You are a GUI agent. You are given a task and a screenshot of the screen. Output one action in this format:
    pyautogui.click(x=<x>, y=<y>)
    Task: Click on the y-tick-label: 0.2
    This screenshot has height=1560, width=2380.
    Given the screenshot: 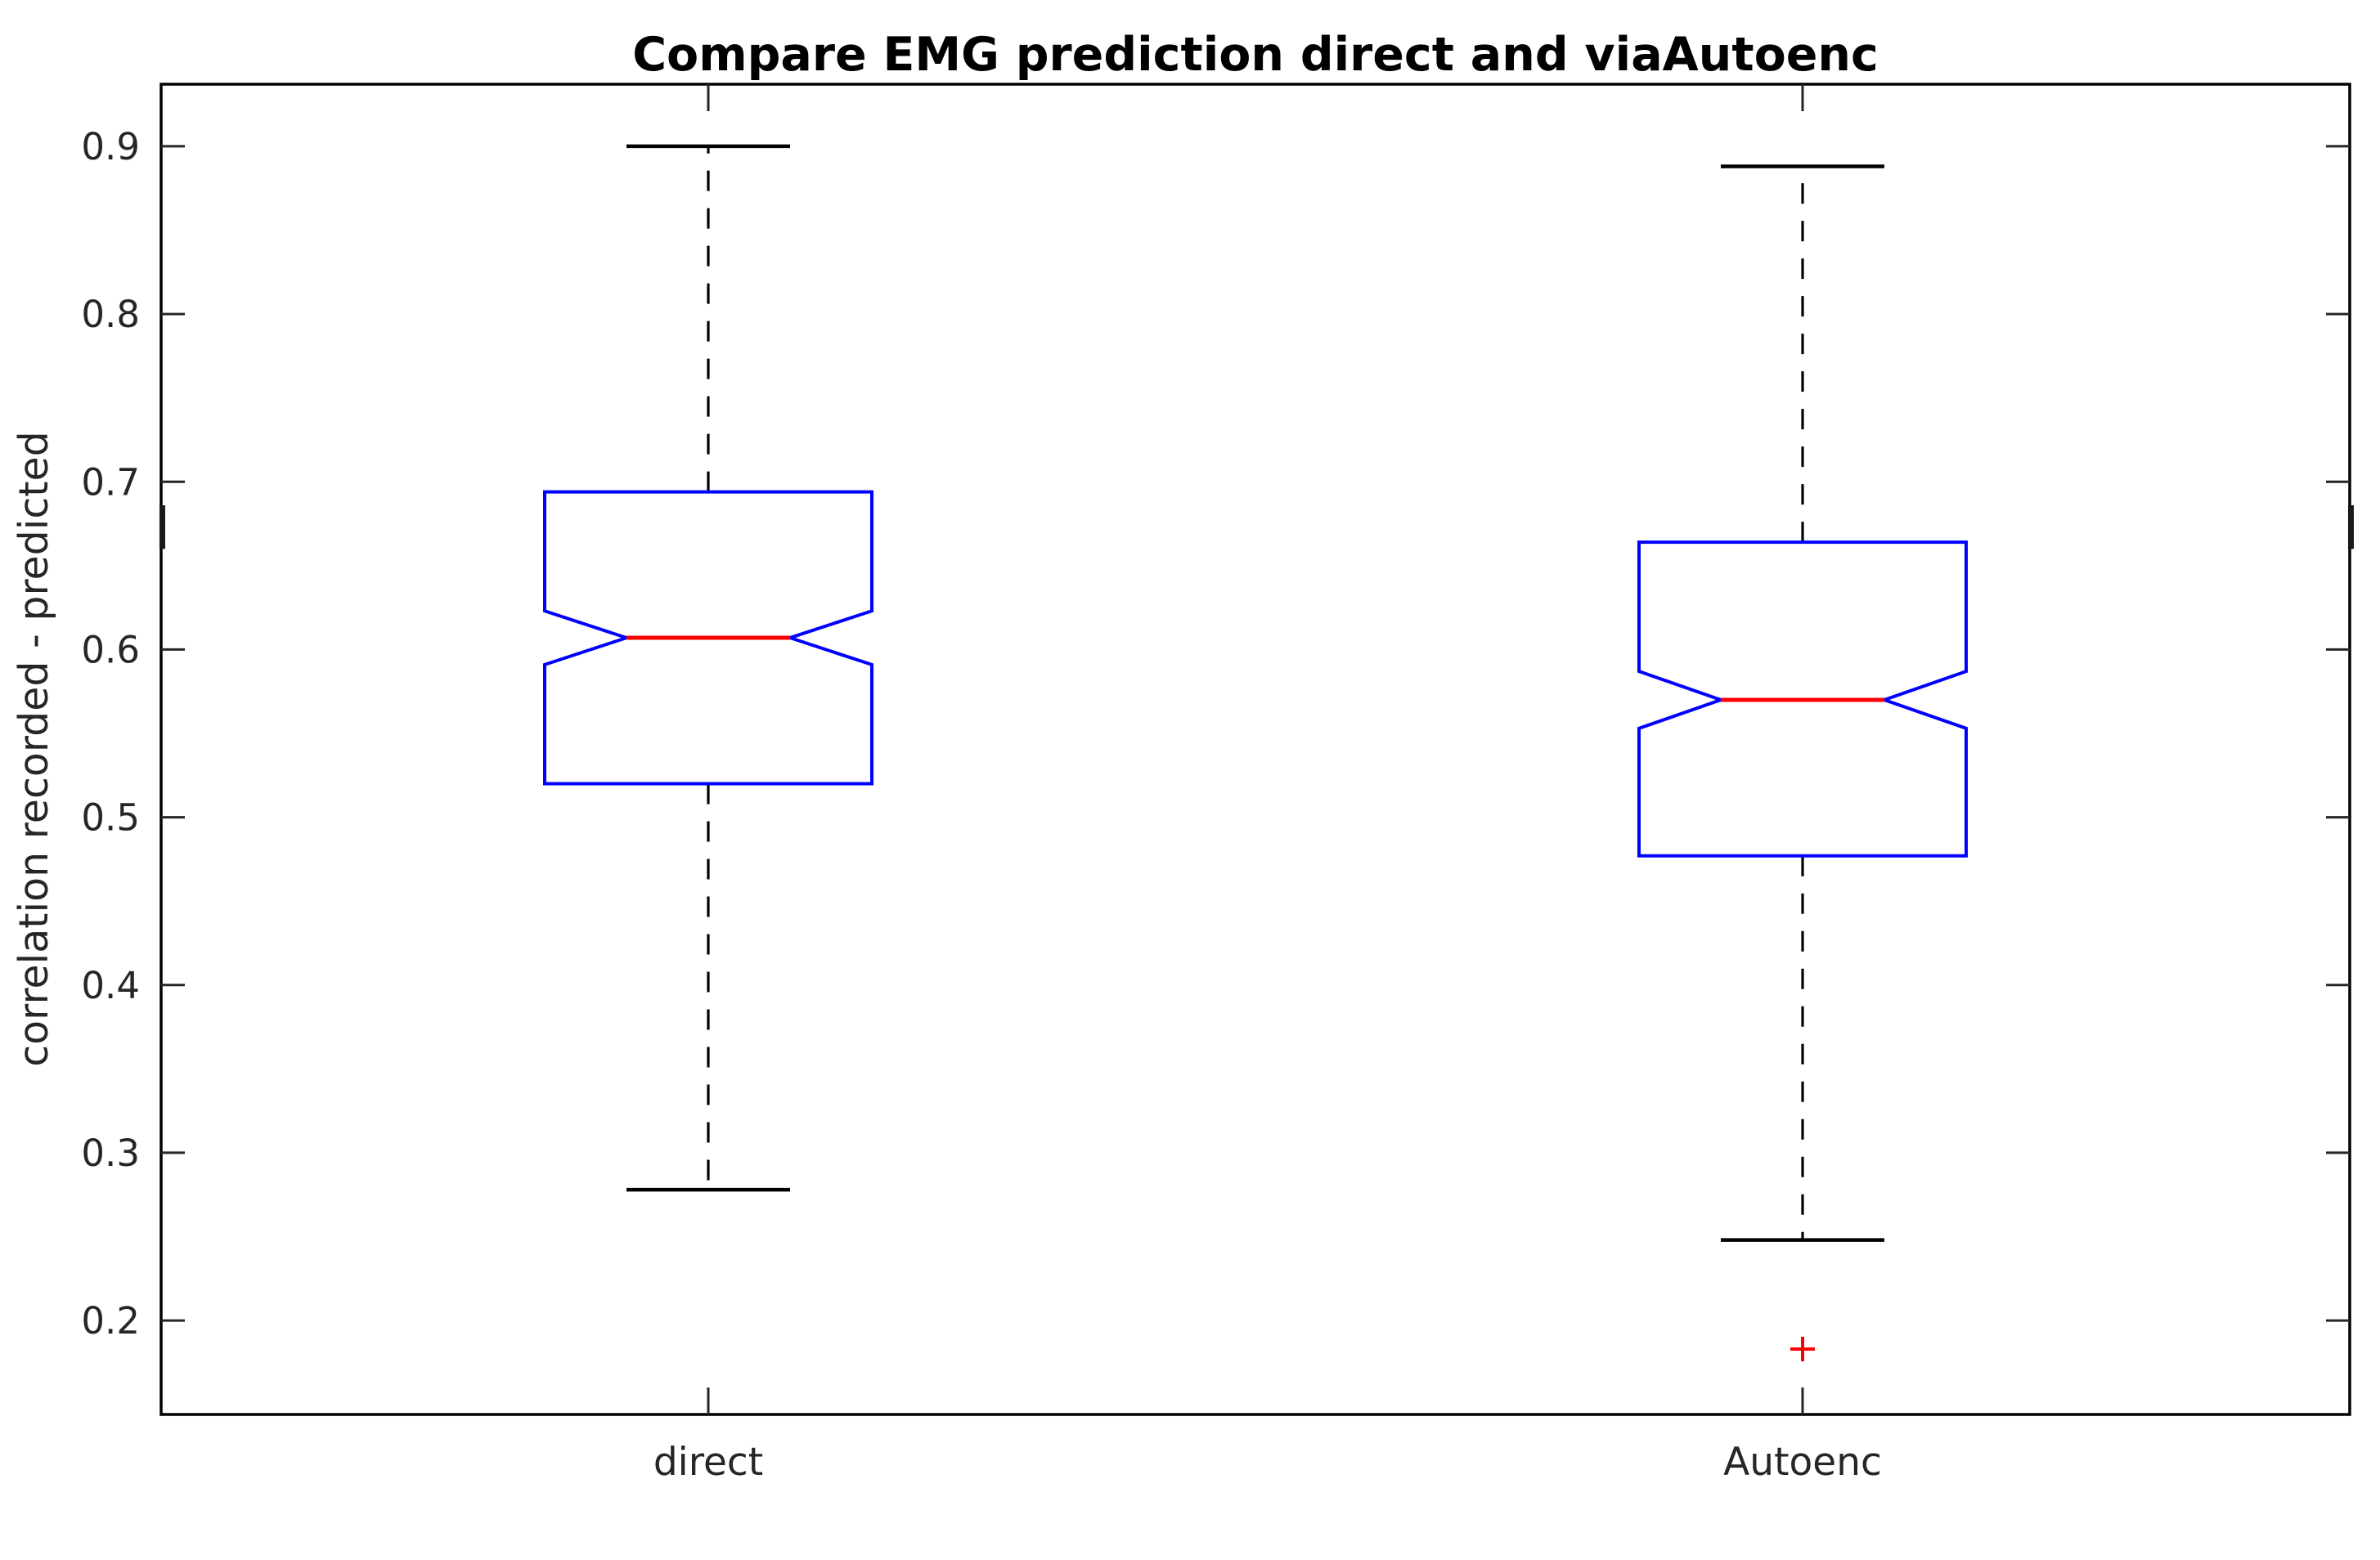 What is the action you would take?
    pyautogui.click(x=110, y=1321)
    